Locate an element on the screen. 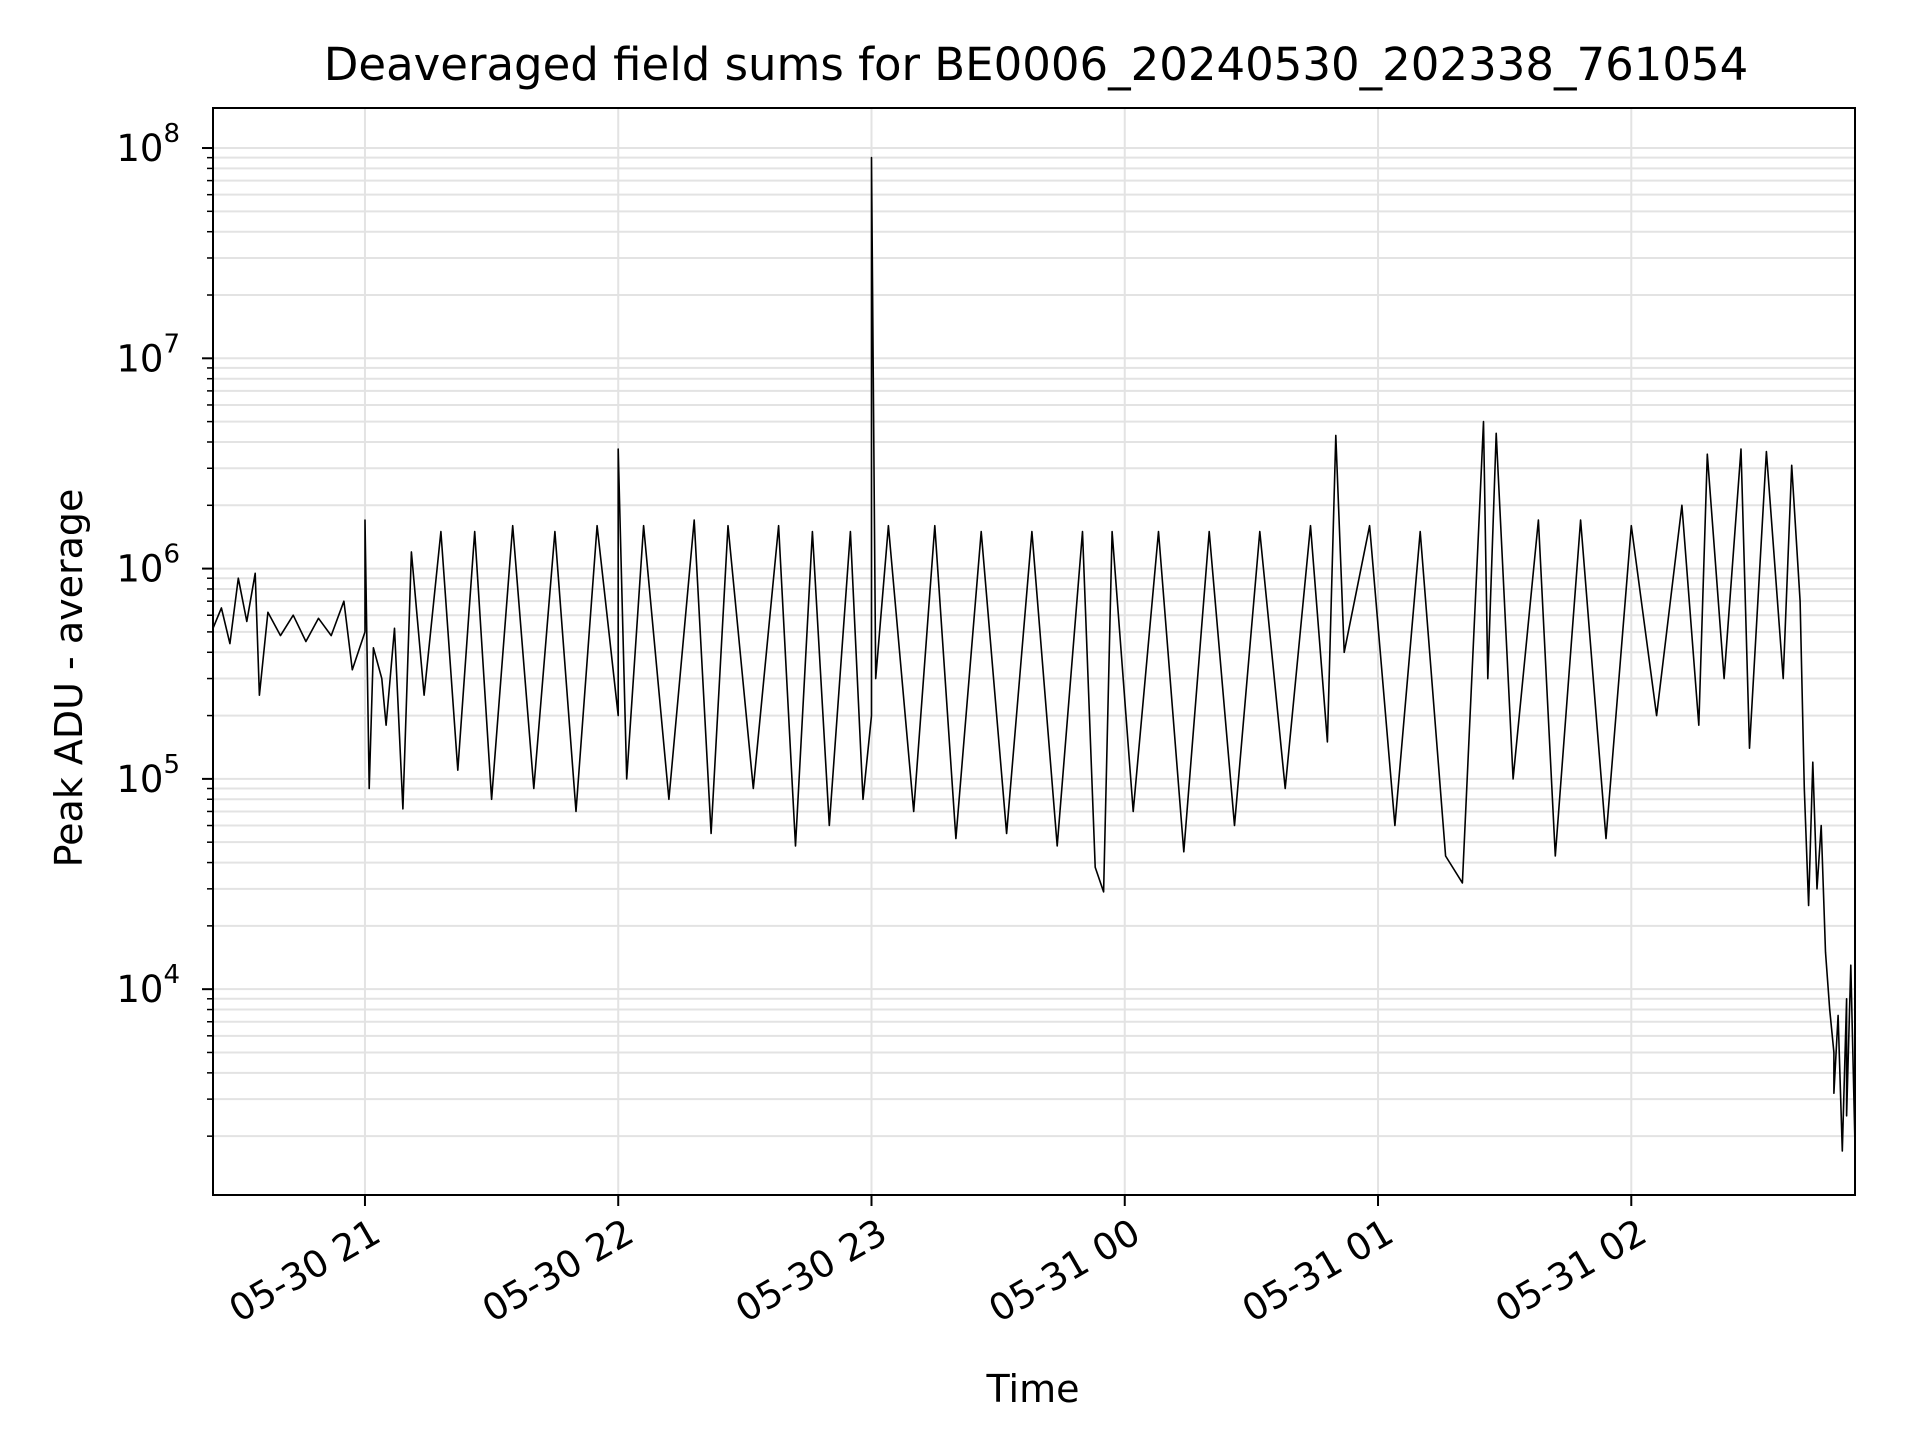 The width and height of the screenshot is (1920, 1444). y-tick-label: 10⁷ is located at coordinates (148, 354).